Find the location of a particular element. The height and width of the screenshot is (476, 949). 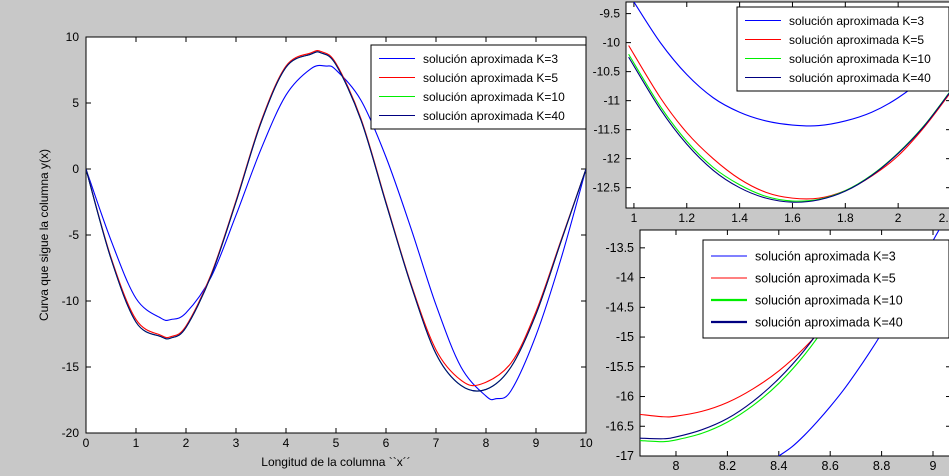

y-tick-label: -15.5 is located at coordinates (620, 367).